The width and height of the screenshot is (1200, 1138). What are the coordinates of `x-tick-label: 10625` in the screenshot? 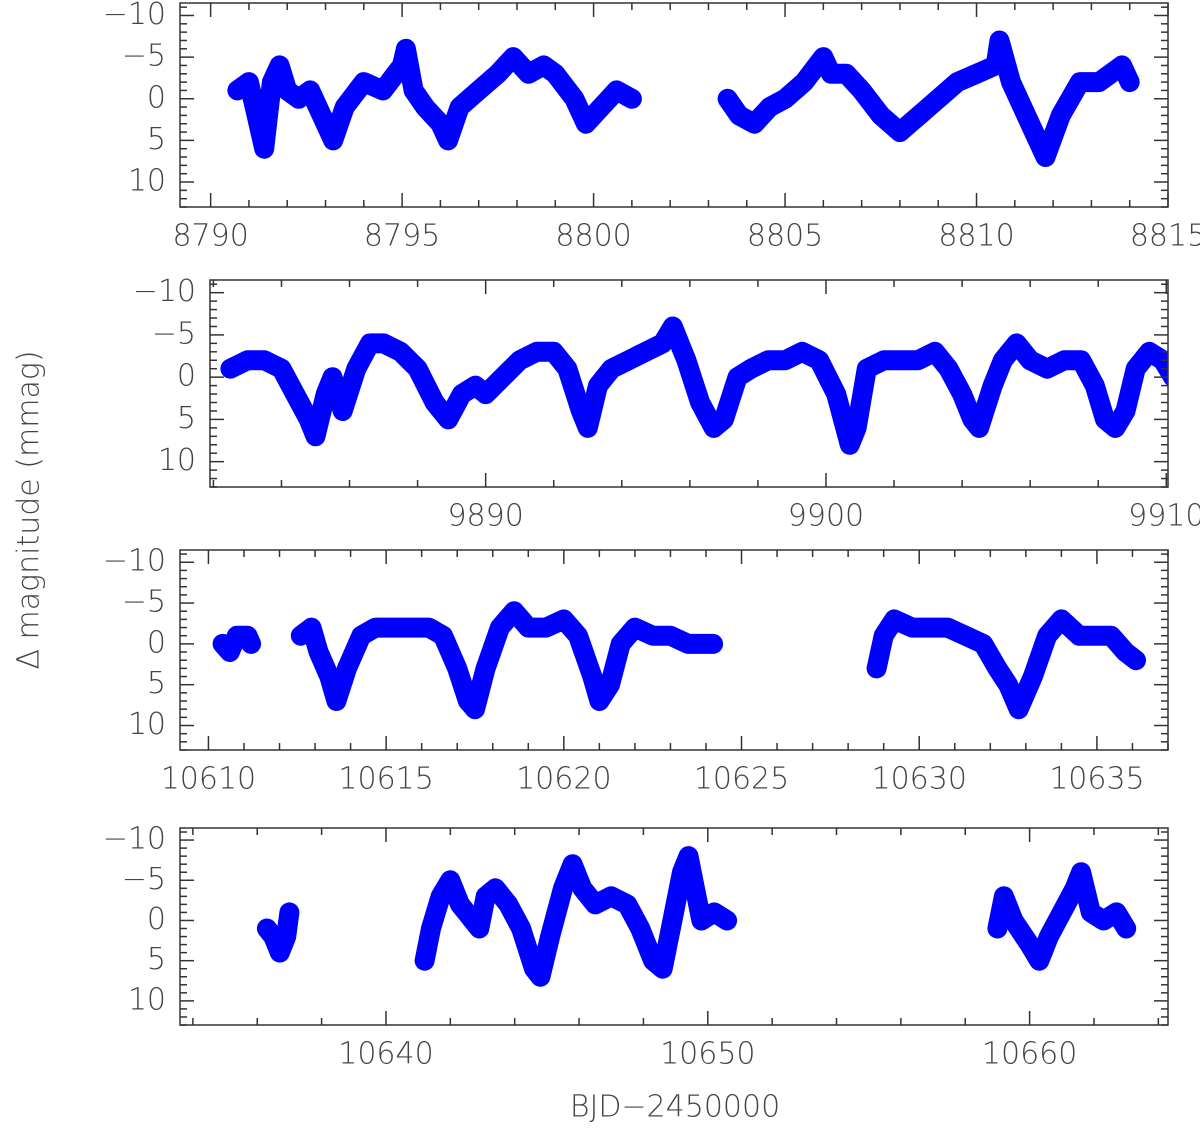 It's located at (741, 779).